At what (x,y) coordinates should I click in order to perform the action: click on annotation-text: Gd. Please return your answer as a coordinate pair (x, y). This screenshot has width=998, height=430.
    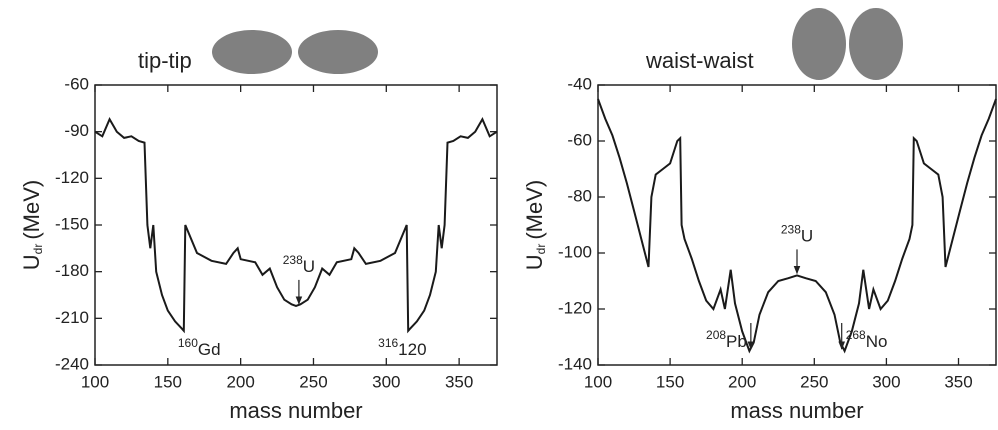
    Looking at the image, I should click on (209, 349).